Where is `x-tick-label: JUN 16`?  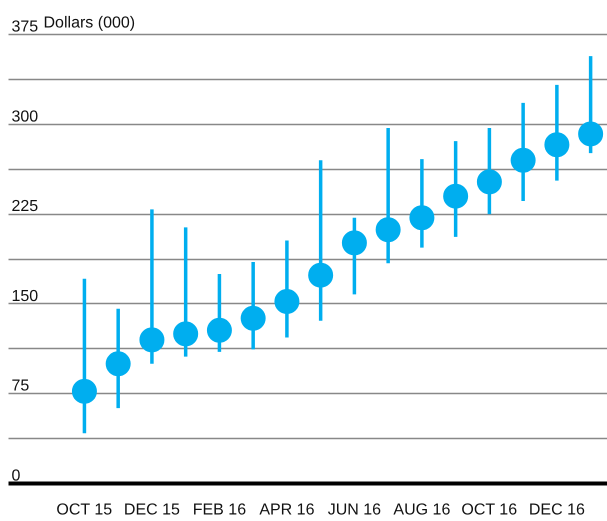 x-tick-label: JUN 16 is located at coordinates (355, 510).